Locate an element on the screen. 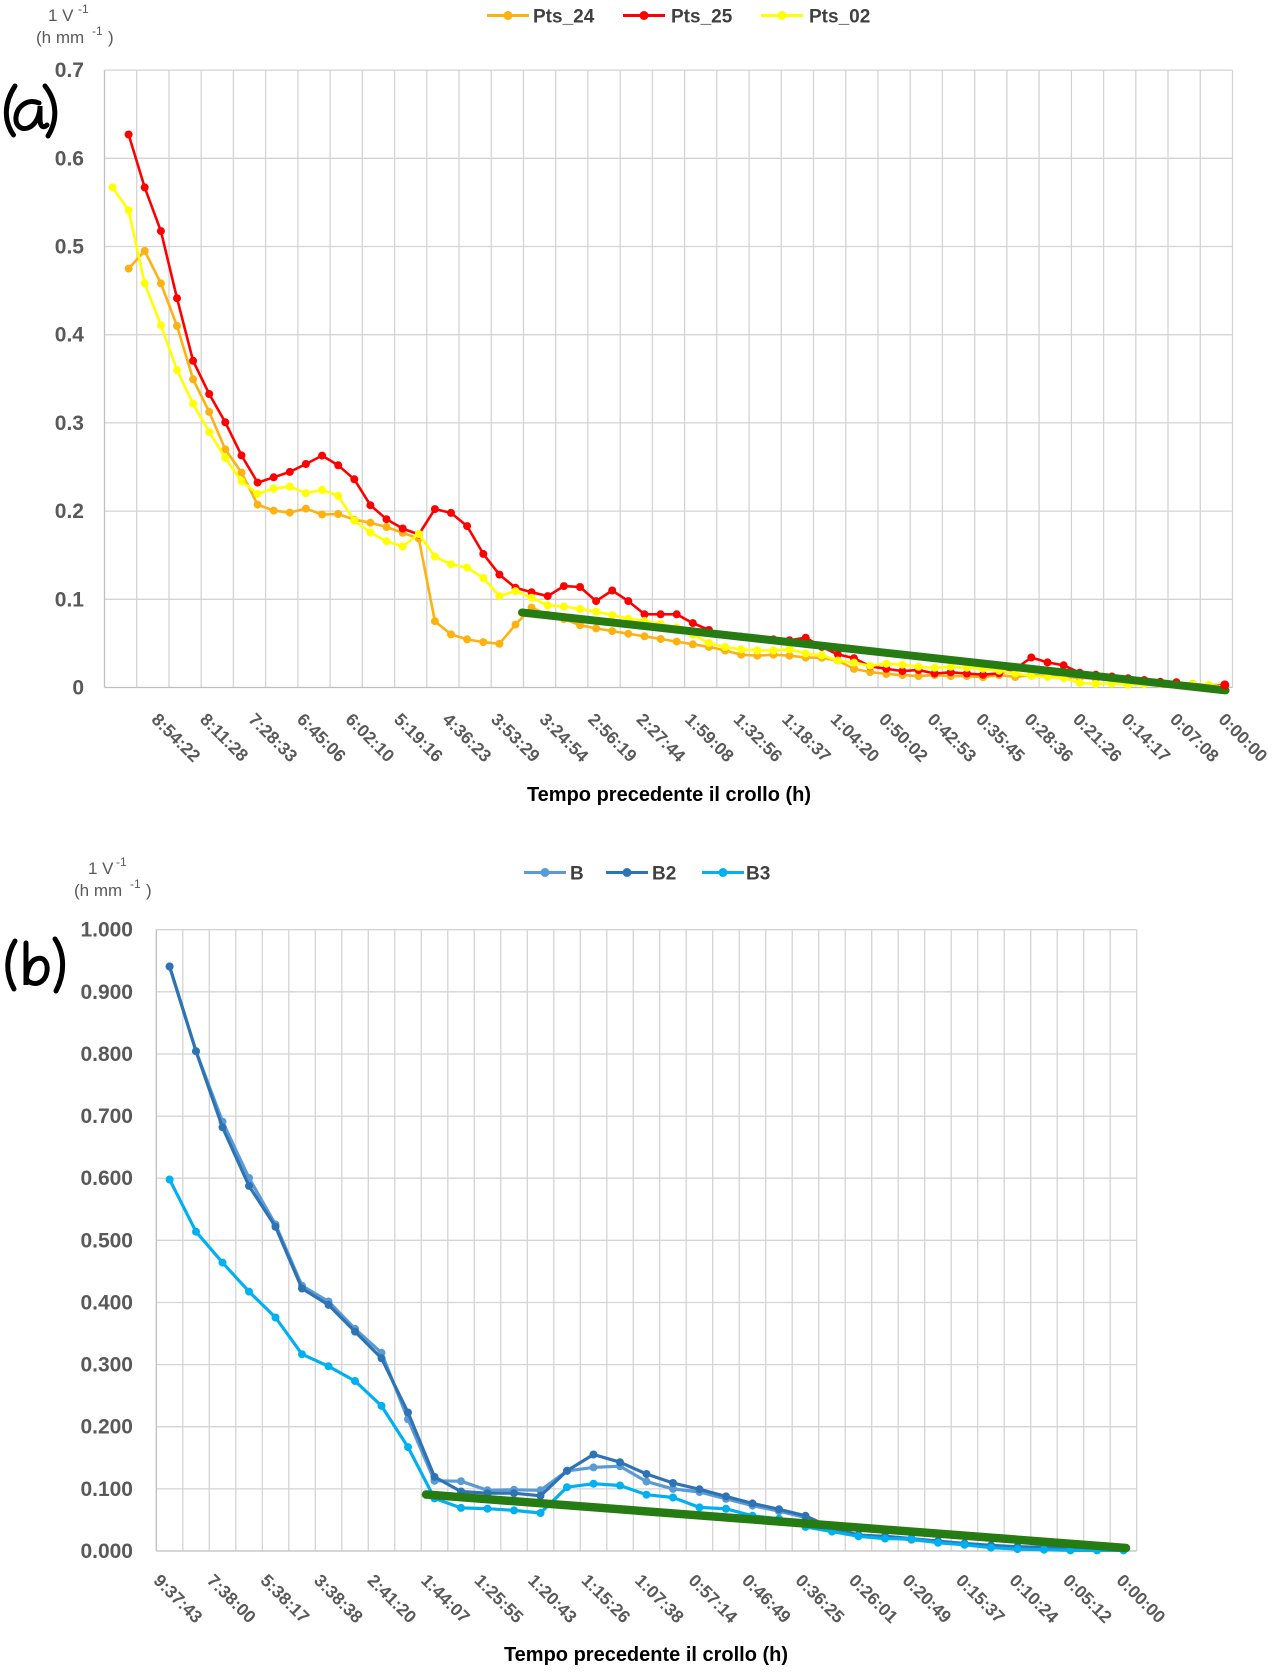 This screenshot has width=1277, height=1672. svg-text: 0.400 is located at coordinates (106, 1303).